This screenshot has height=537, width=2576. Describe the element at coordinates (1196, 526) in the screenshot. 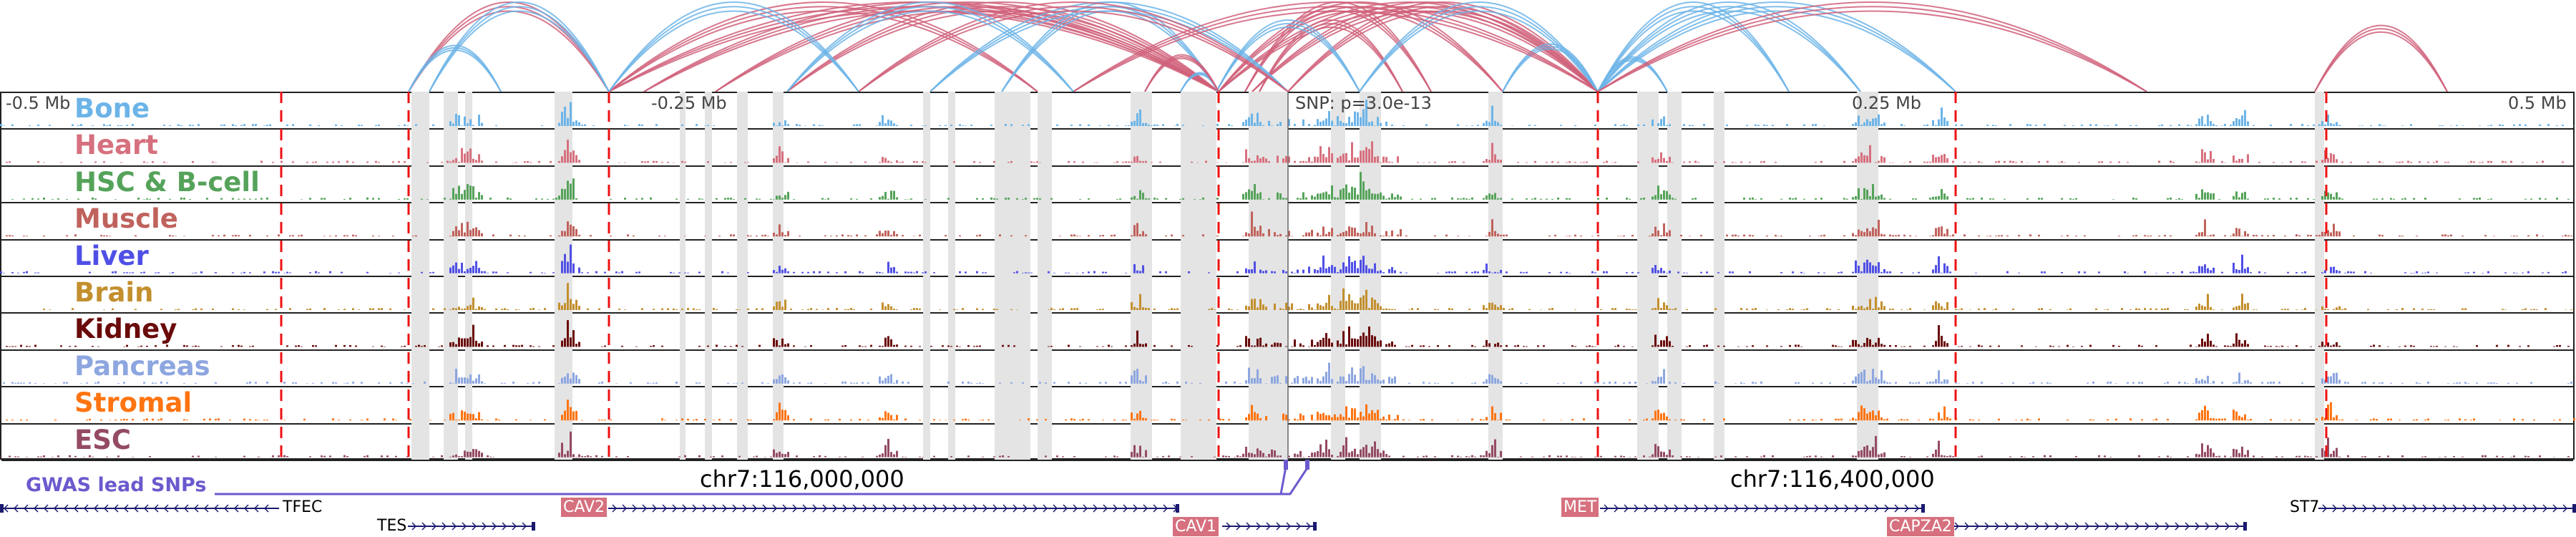

I see `gene-cav1: CAV1` at that location.